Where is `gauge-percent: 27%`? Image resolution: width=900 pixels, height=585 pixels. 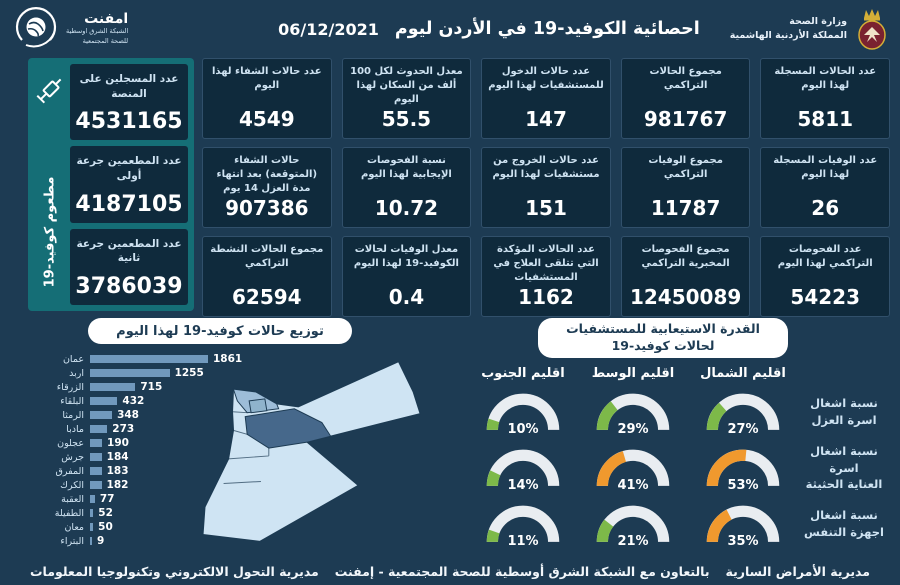 gauge-percent: 27% is located at coordinates (743, 429).